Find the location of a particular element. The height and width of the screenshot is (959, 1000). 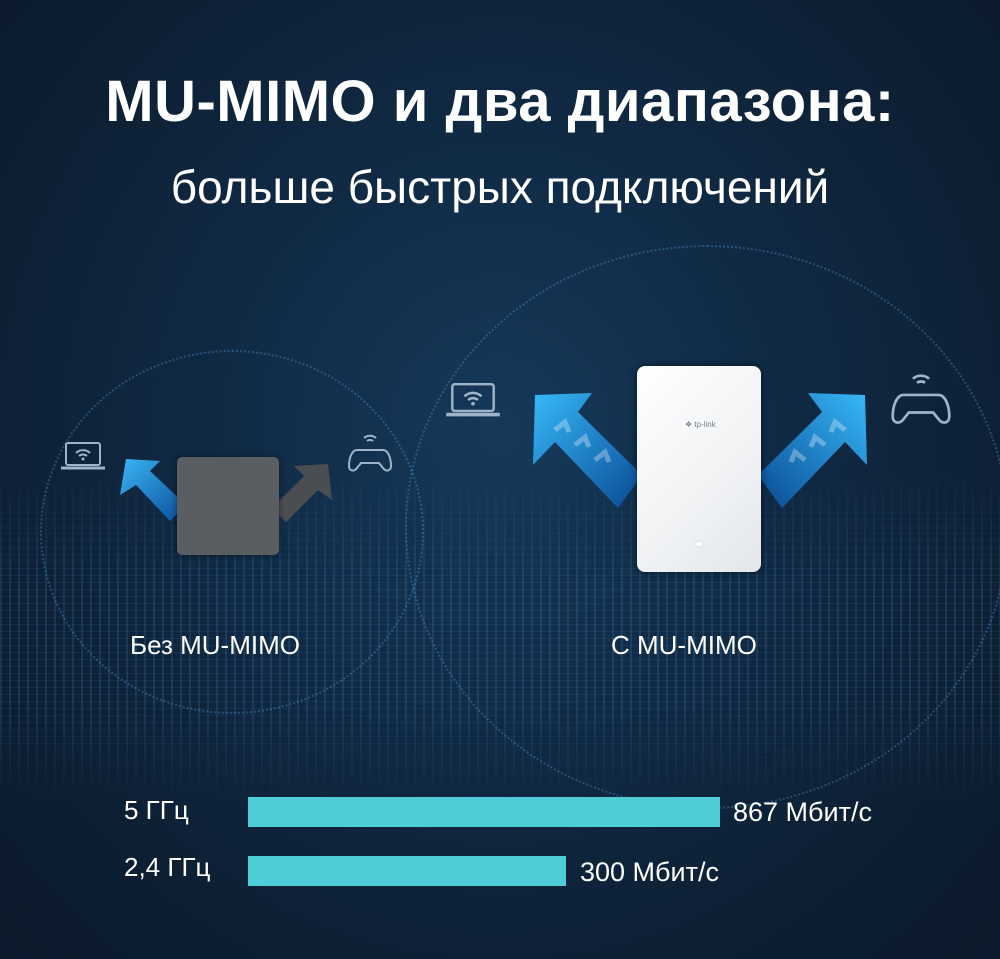

page-title: MU-MIMO и два диапазона: is located at coordinates (500, 101).